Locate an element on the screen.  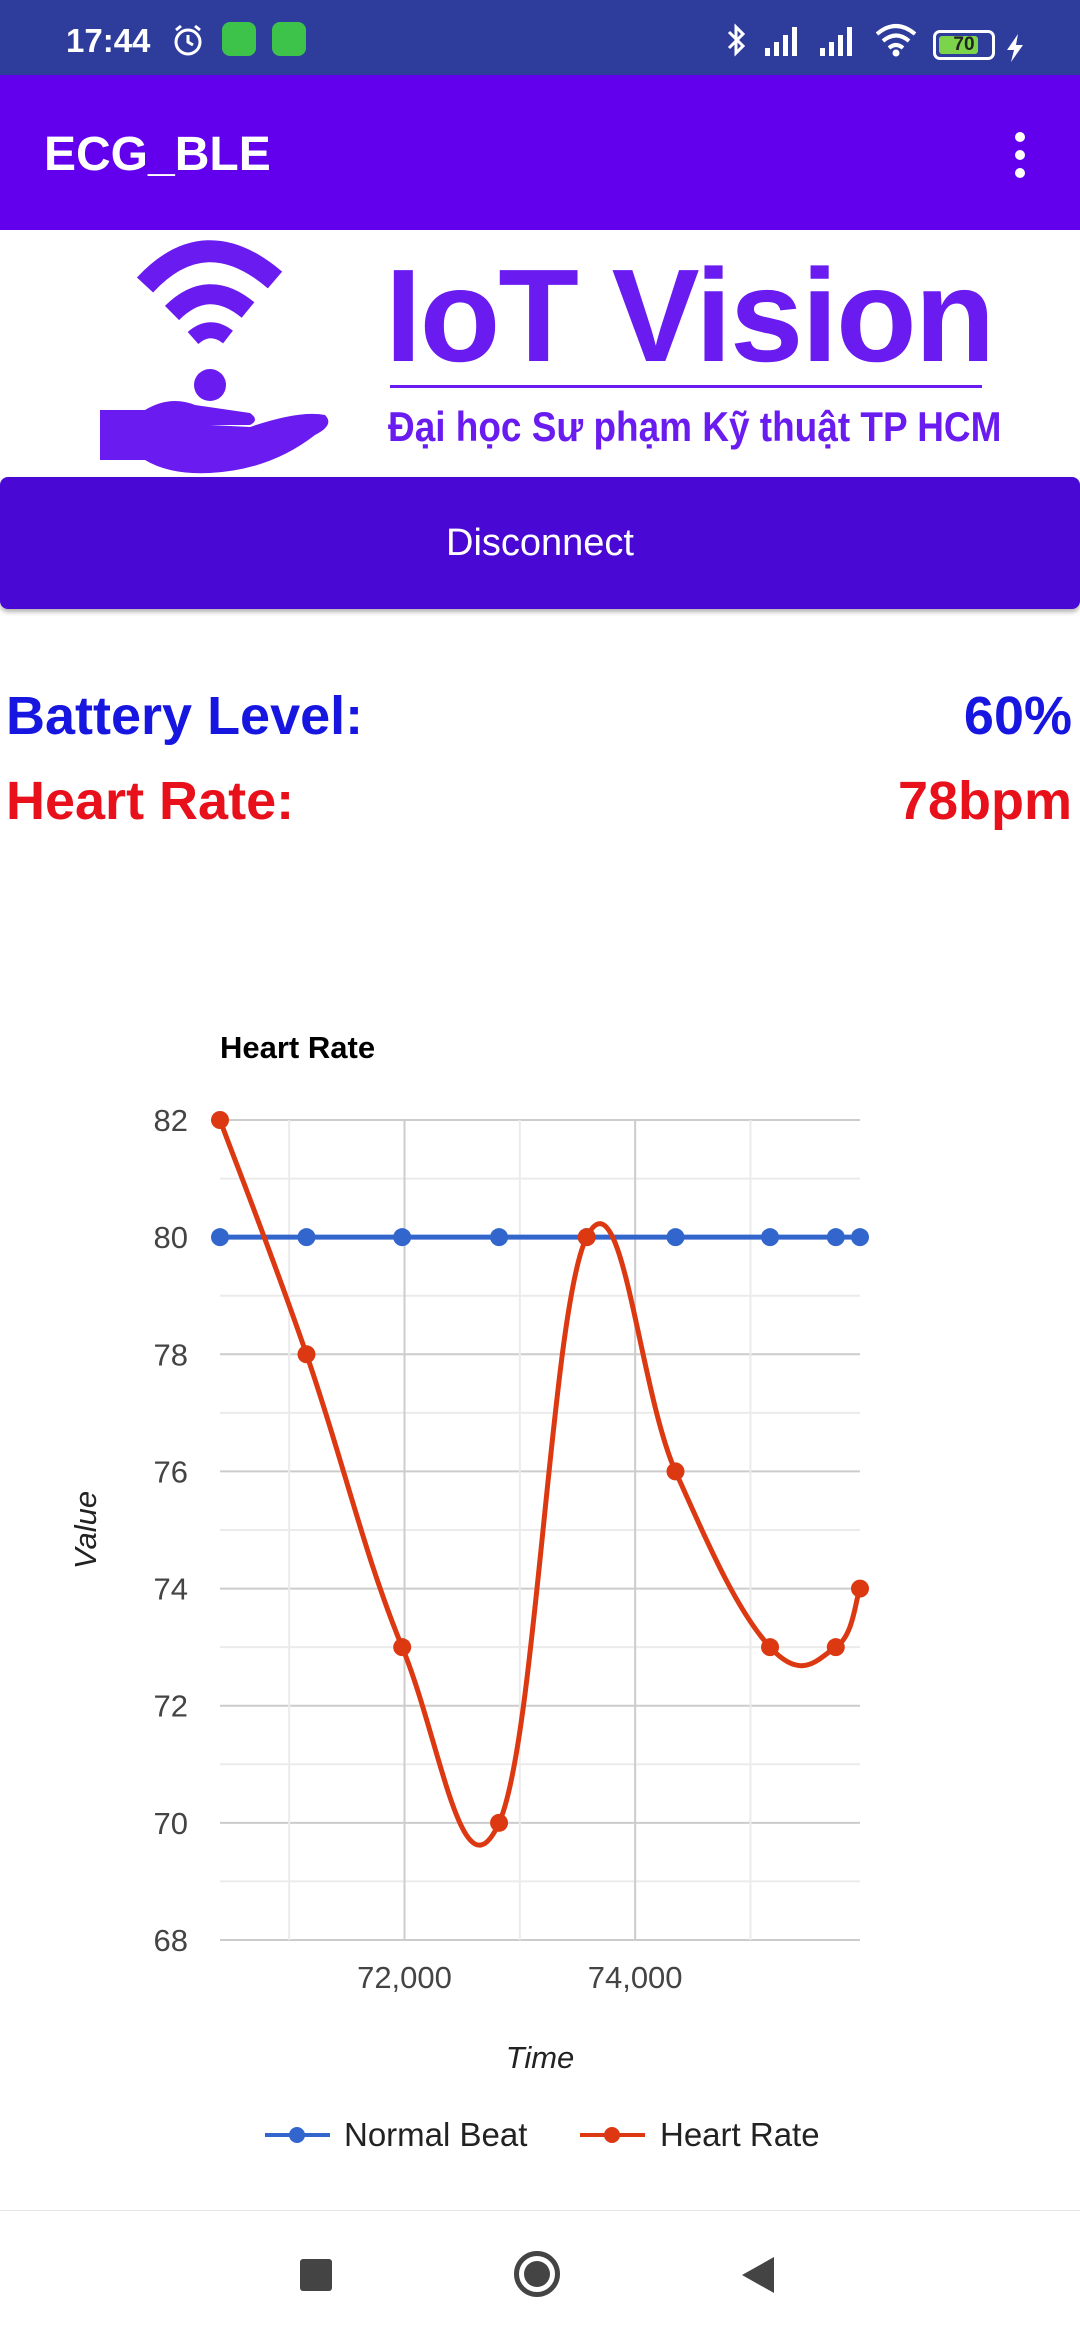
y-tick-label: 80 is located at coordinates (171, 1237).